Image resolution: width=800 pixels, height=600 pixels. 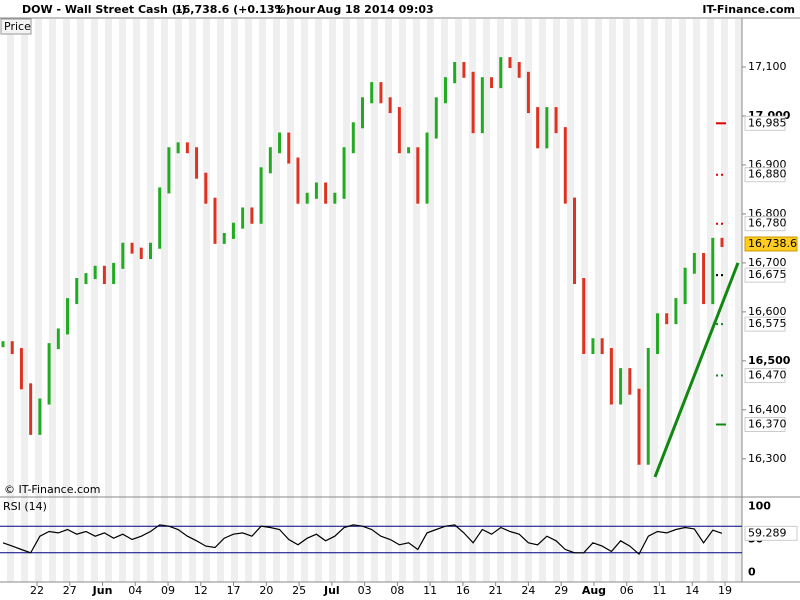 I want to click on watermark: © IT-Finance.com, so click(x=52, y=489).